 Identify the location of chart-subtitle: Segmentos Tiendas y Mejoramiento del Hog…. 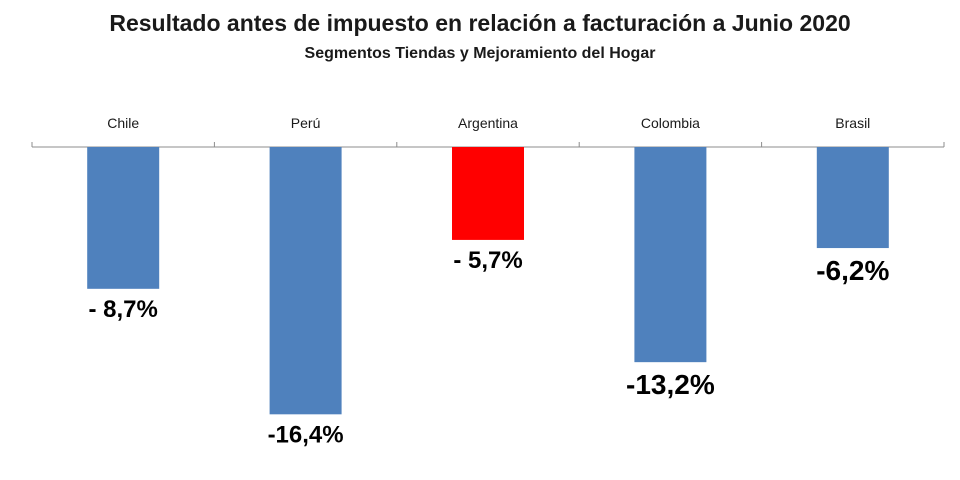
(480, 53).